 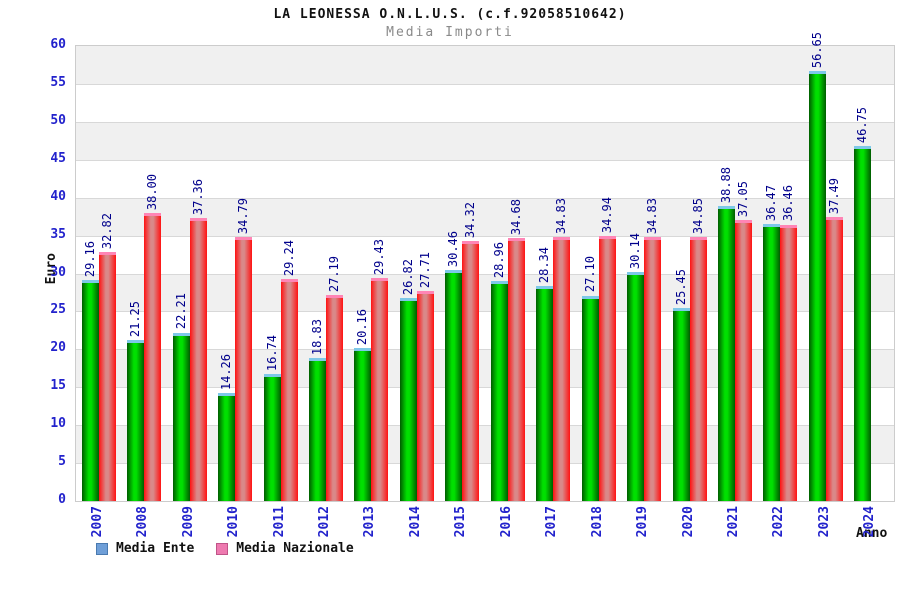 What do you see at coordinates (316, 337) in the screenshot?
I see `bar-value-label: 18.83` at bounding box center [316, 337].